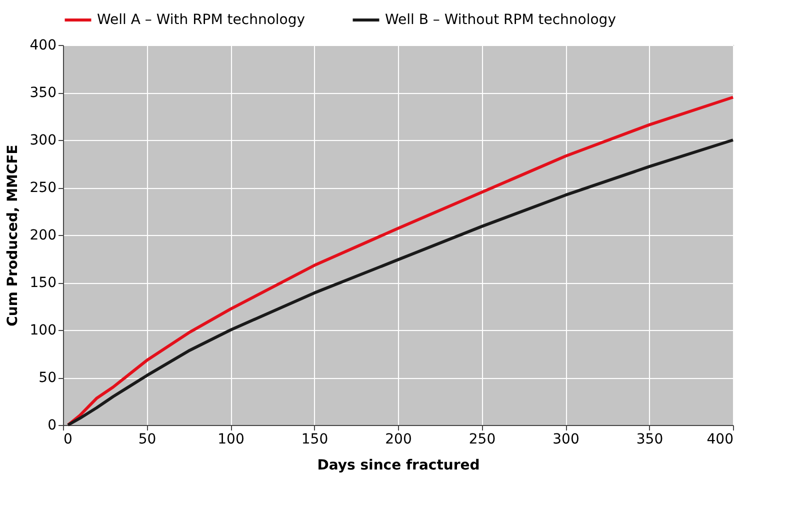 Image resolution: width=797 pixels, height=506 pixels. I want to click on x-tick-label: 200, so click(398, 440).